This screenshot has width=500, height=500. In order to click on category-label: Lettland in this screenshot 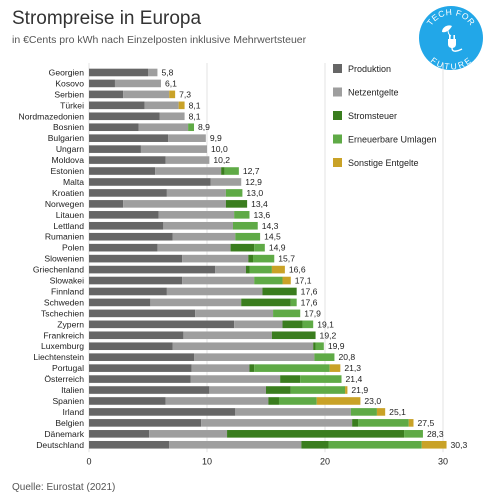, I will do `click(68, 226)`.